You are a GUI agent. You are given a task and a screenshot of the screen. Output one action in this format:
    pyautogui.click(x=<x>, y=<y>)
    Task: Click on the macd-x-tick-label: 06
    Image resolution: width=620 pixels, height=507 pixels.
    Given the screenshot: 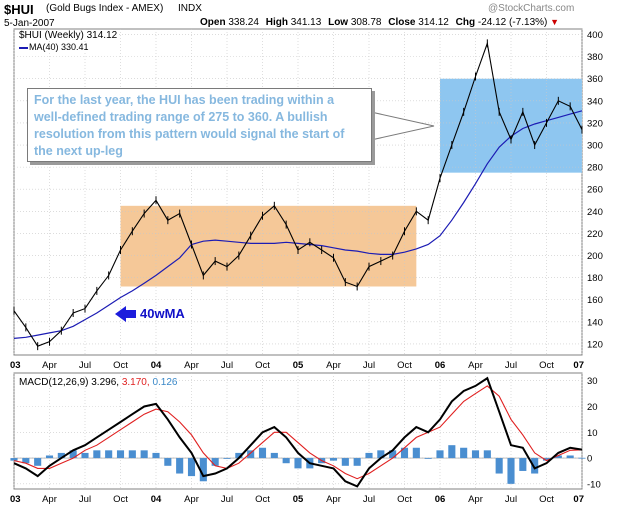 What is the action you would take?
    pyautogui.click(x=440, y=499)
    